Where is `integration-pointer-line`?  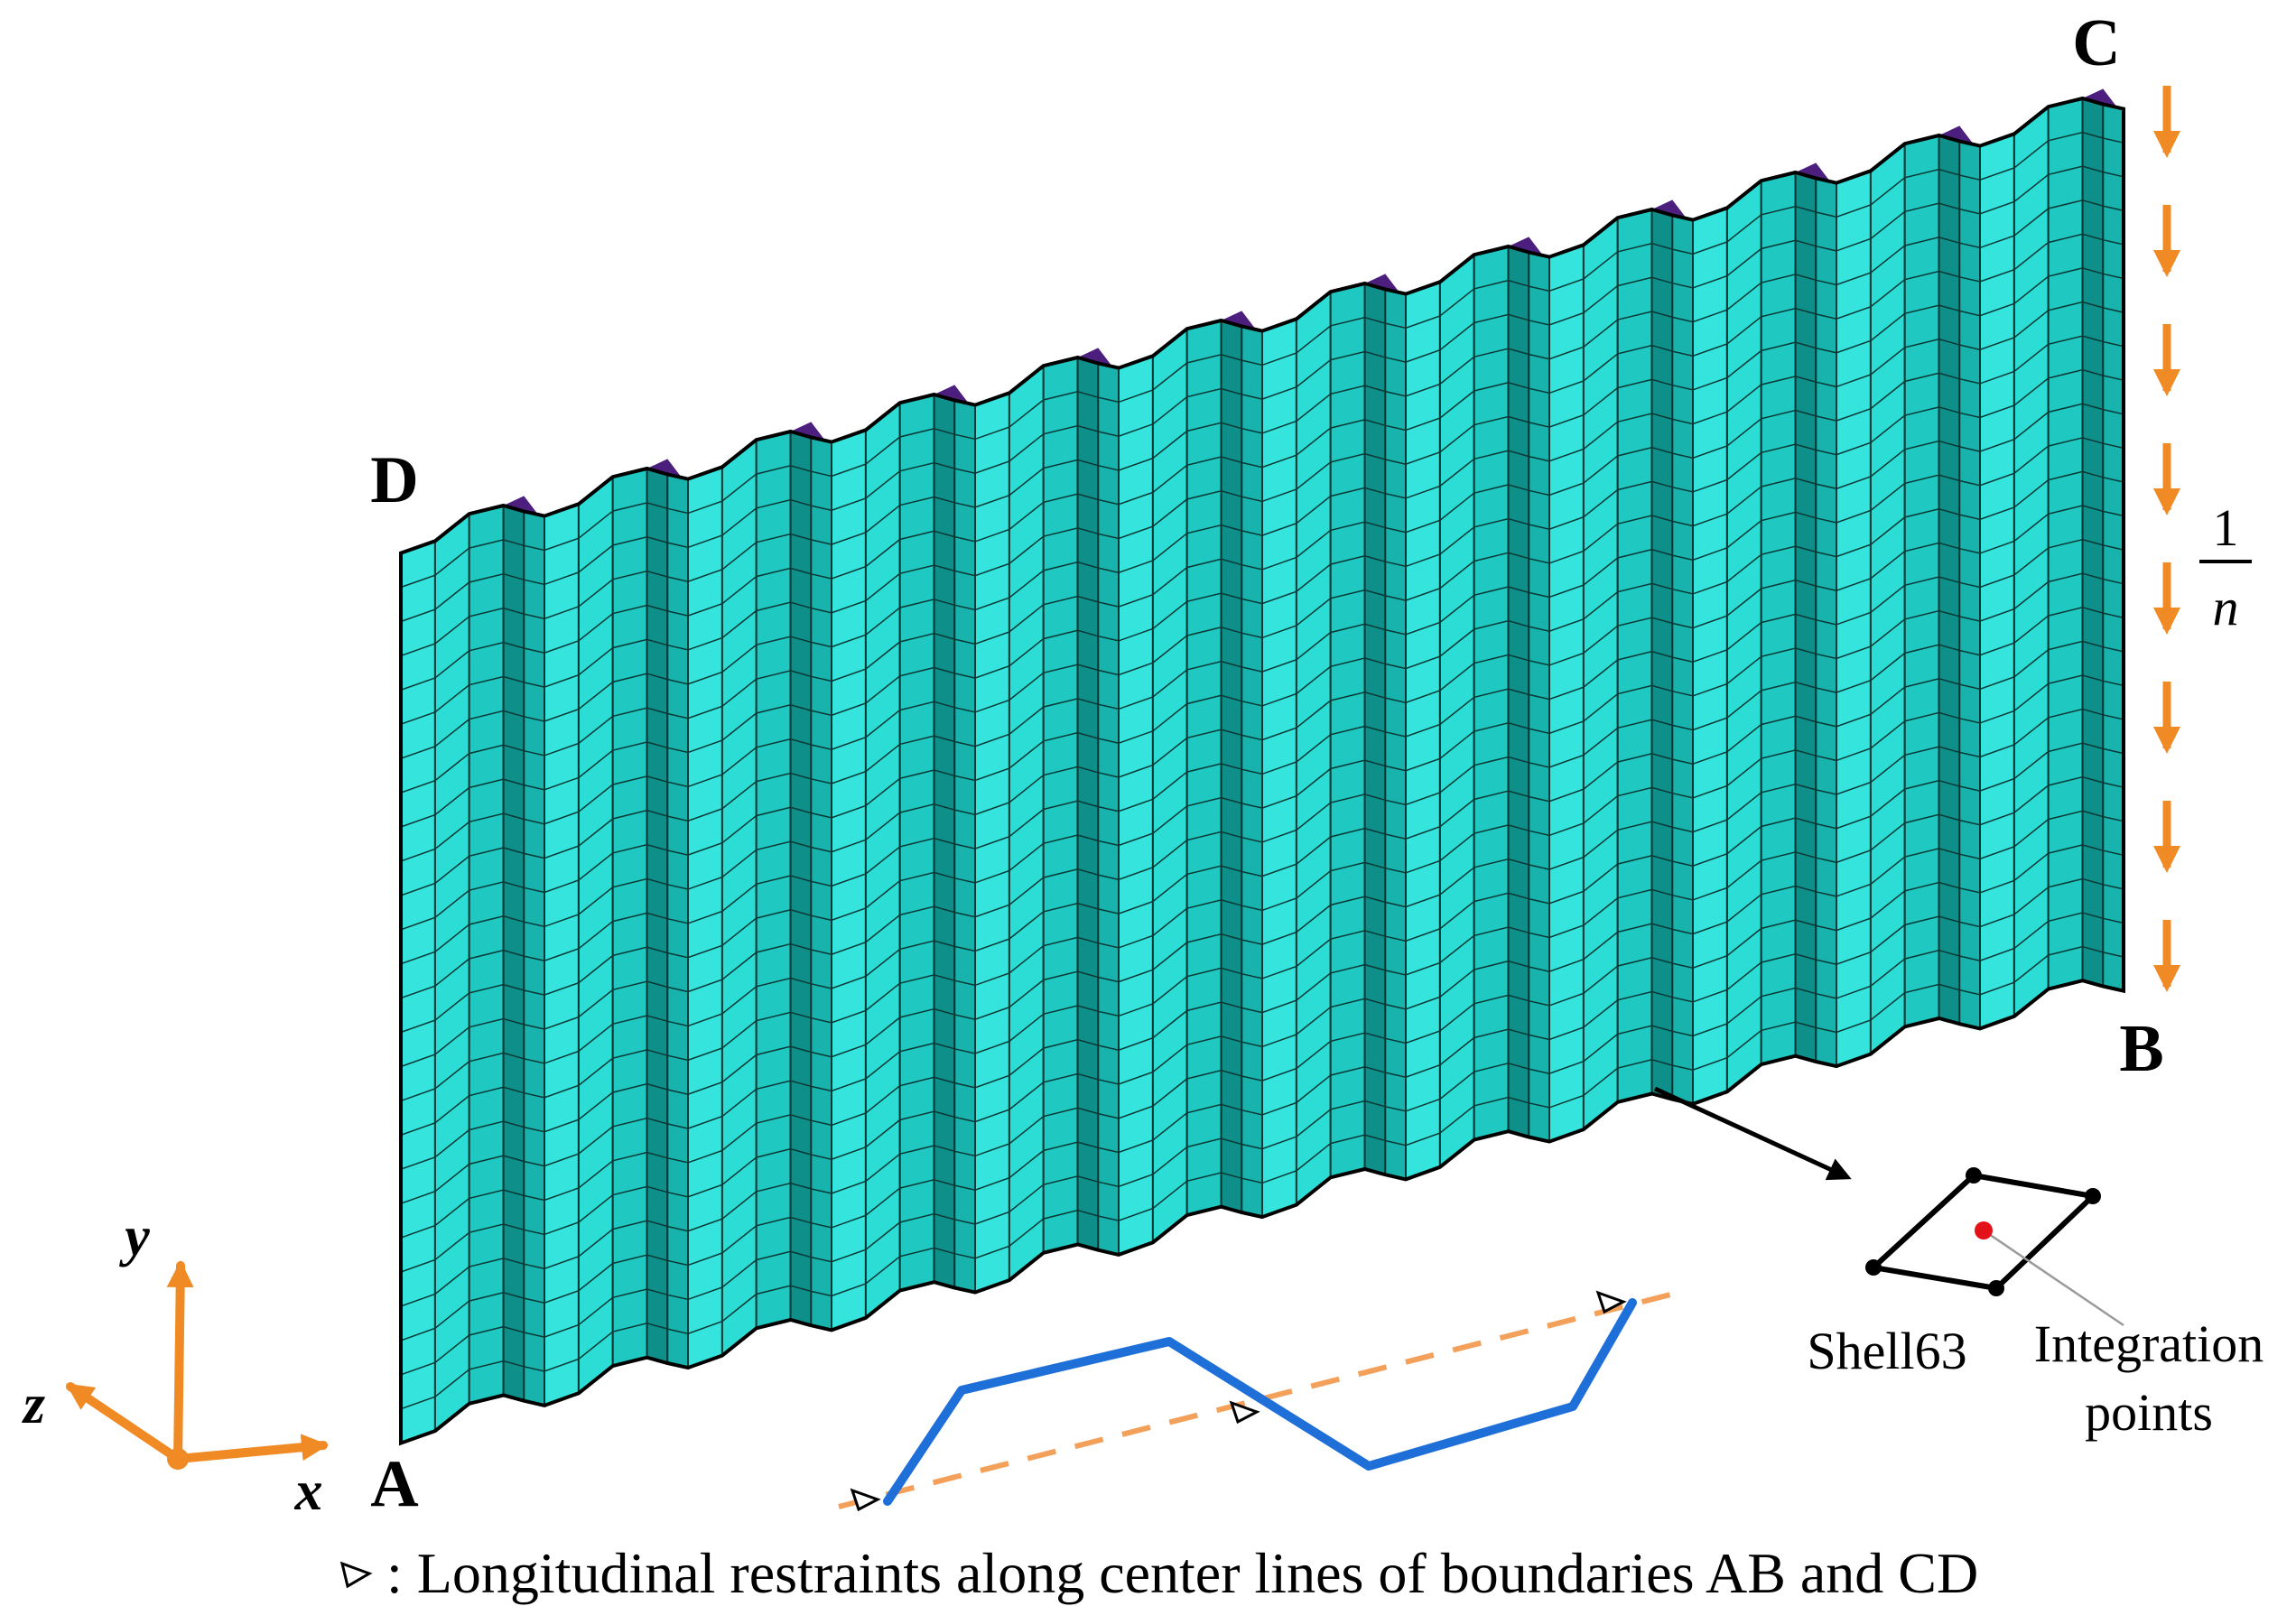 integration-pointer-line is located at coordinates (2053, 1278).